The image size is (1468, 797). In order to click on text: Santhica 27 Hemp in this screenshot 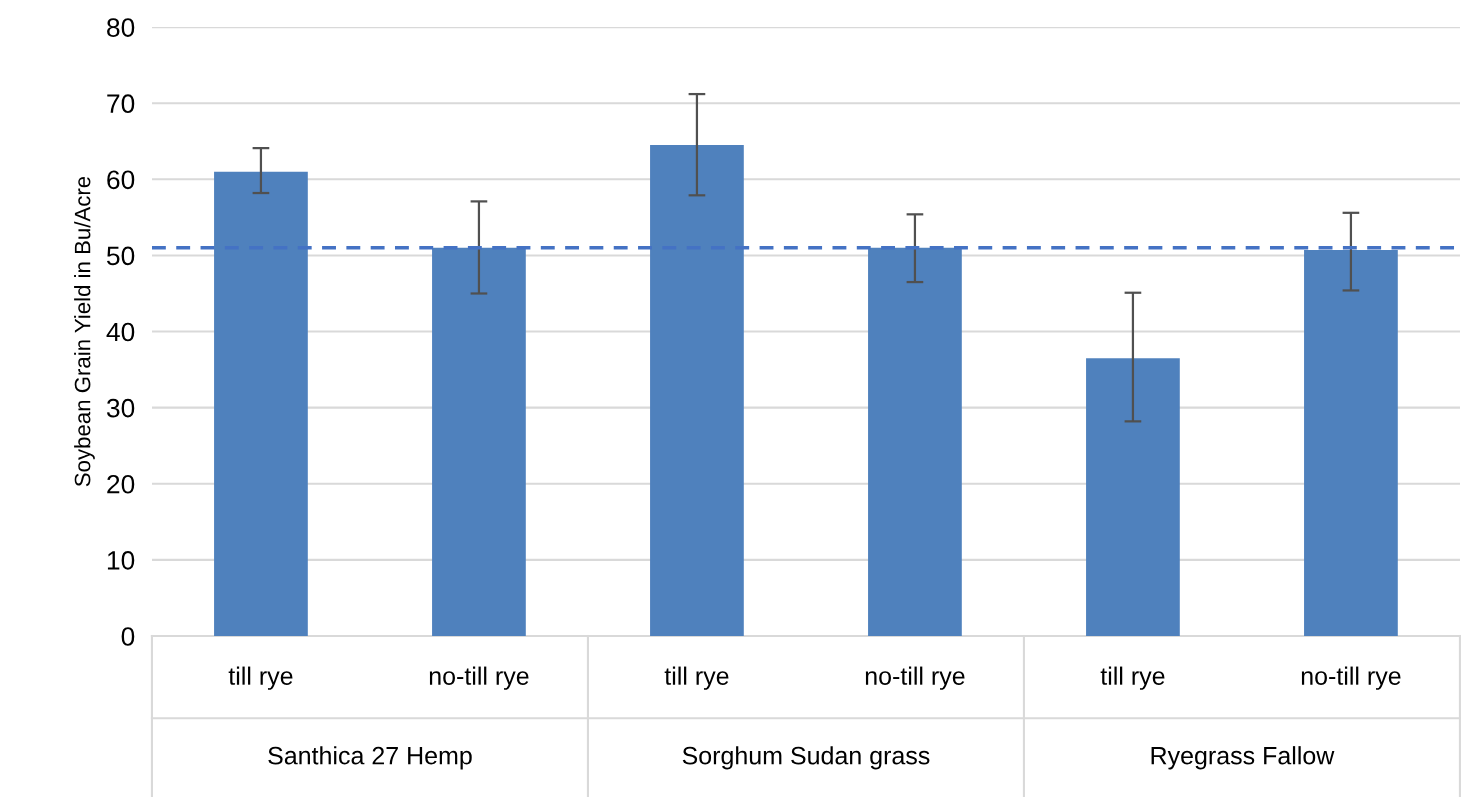, I will do `click(370, 758)`.